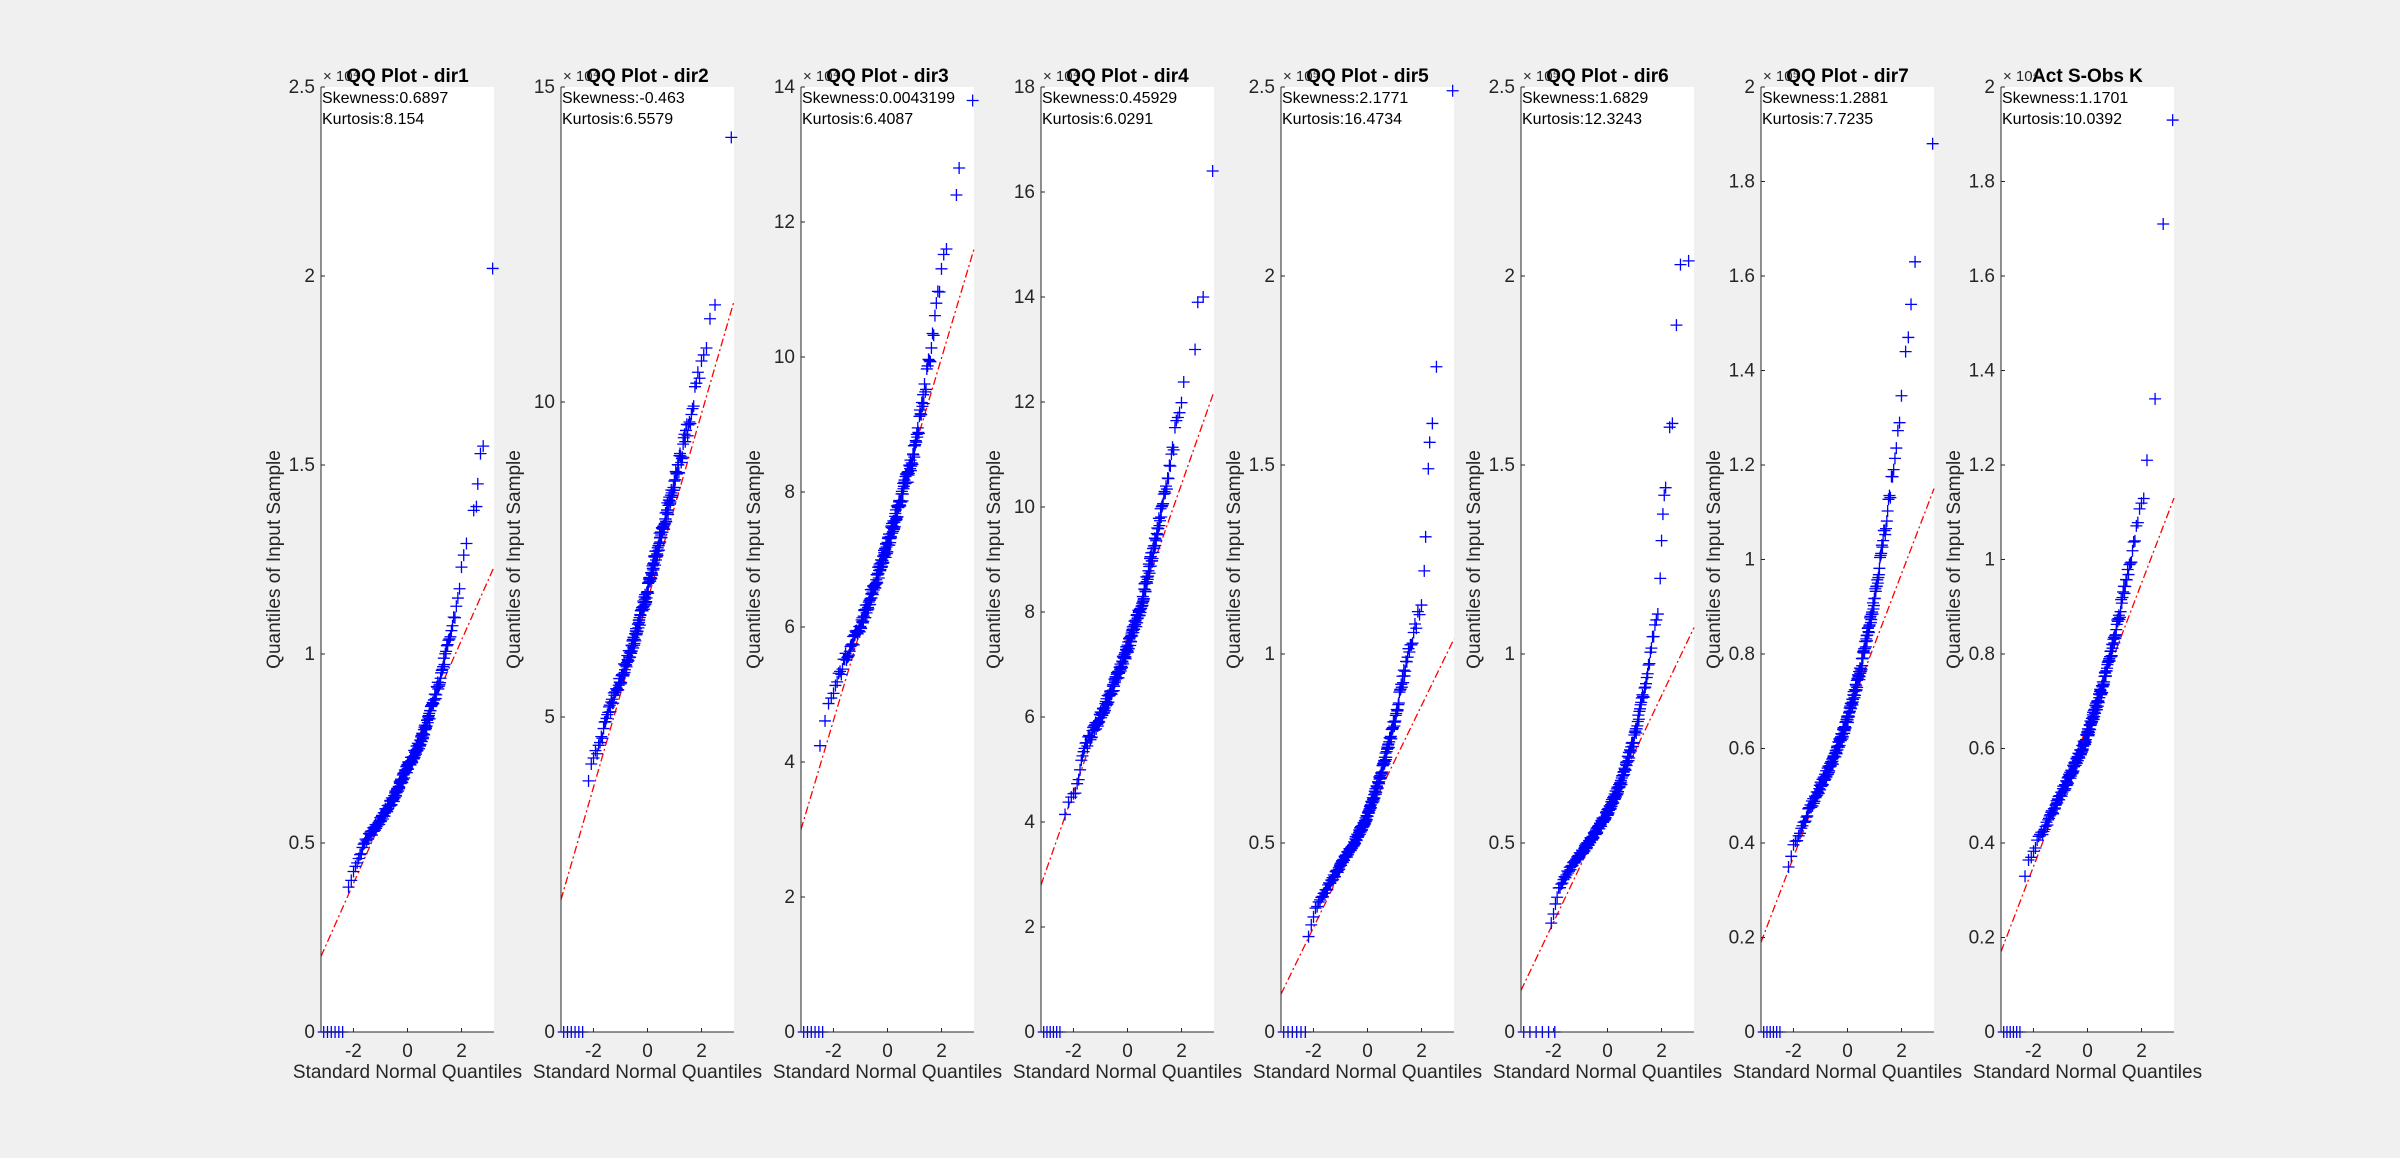 Image resolution: width=2400 pixels, height=1158 pixels. Describe the element at coordinates (1742, 749) in the screenshot. I see `y-tick-label: 0.6` at that location.